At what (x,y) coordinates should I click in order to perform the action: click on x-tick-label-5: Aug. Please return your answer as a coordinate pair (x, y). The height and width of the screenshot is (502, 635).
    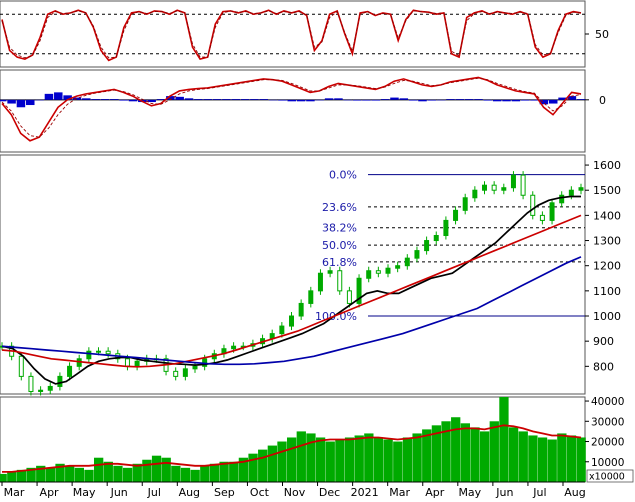
    Looking at the image, I should click on (189, 492).